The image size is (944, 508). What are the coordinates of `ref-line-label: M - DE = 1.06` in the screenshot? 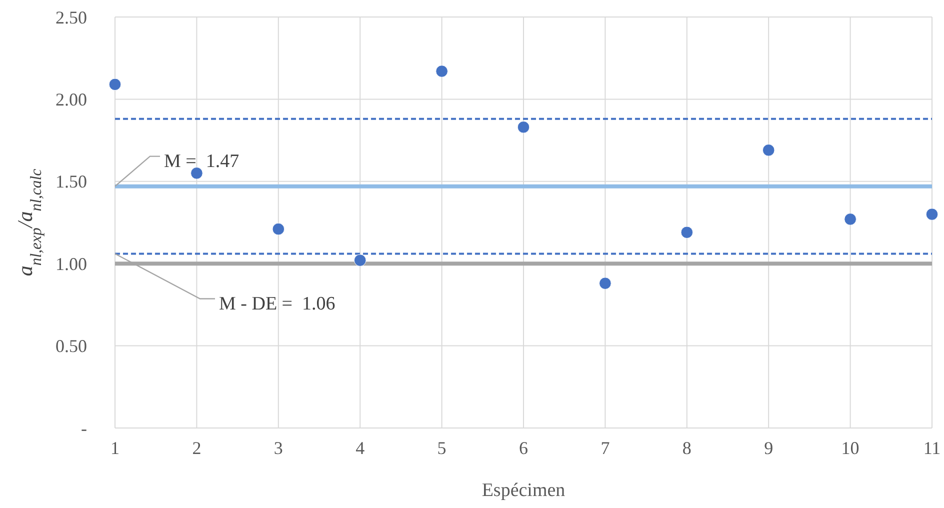 It's located at (277, 303).